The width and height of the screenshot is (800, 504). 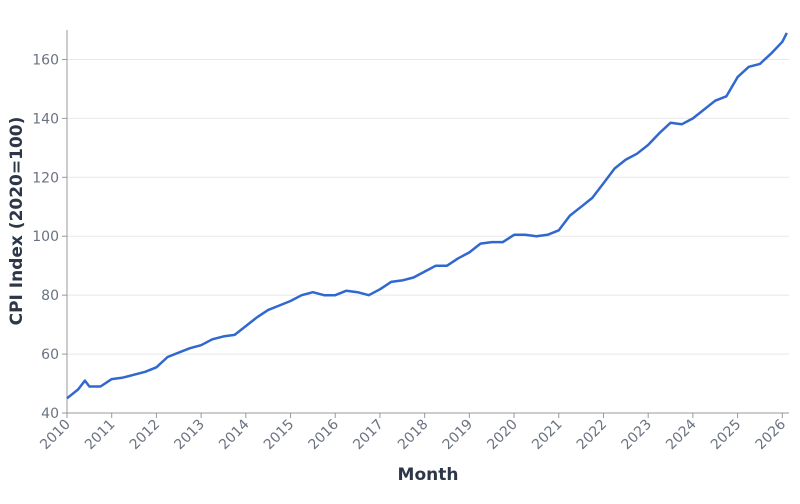 I want to click on y-tick-label: 140, so click(x=45, y=119).